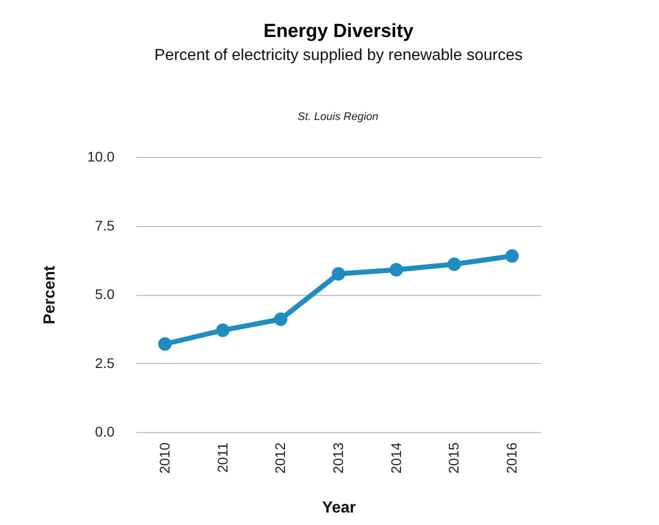 The height and width of the screenshot is (525, 659). What do you see at coordinates (338, 117) in the screenshot?
I see `text: St. Louis Region` at bounding box center [338, 117].